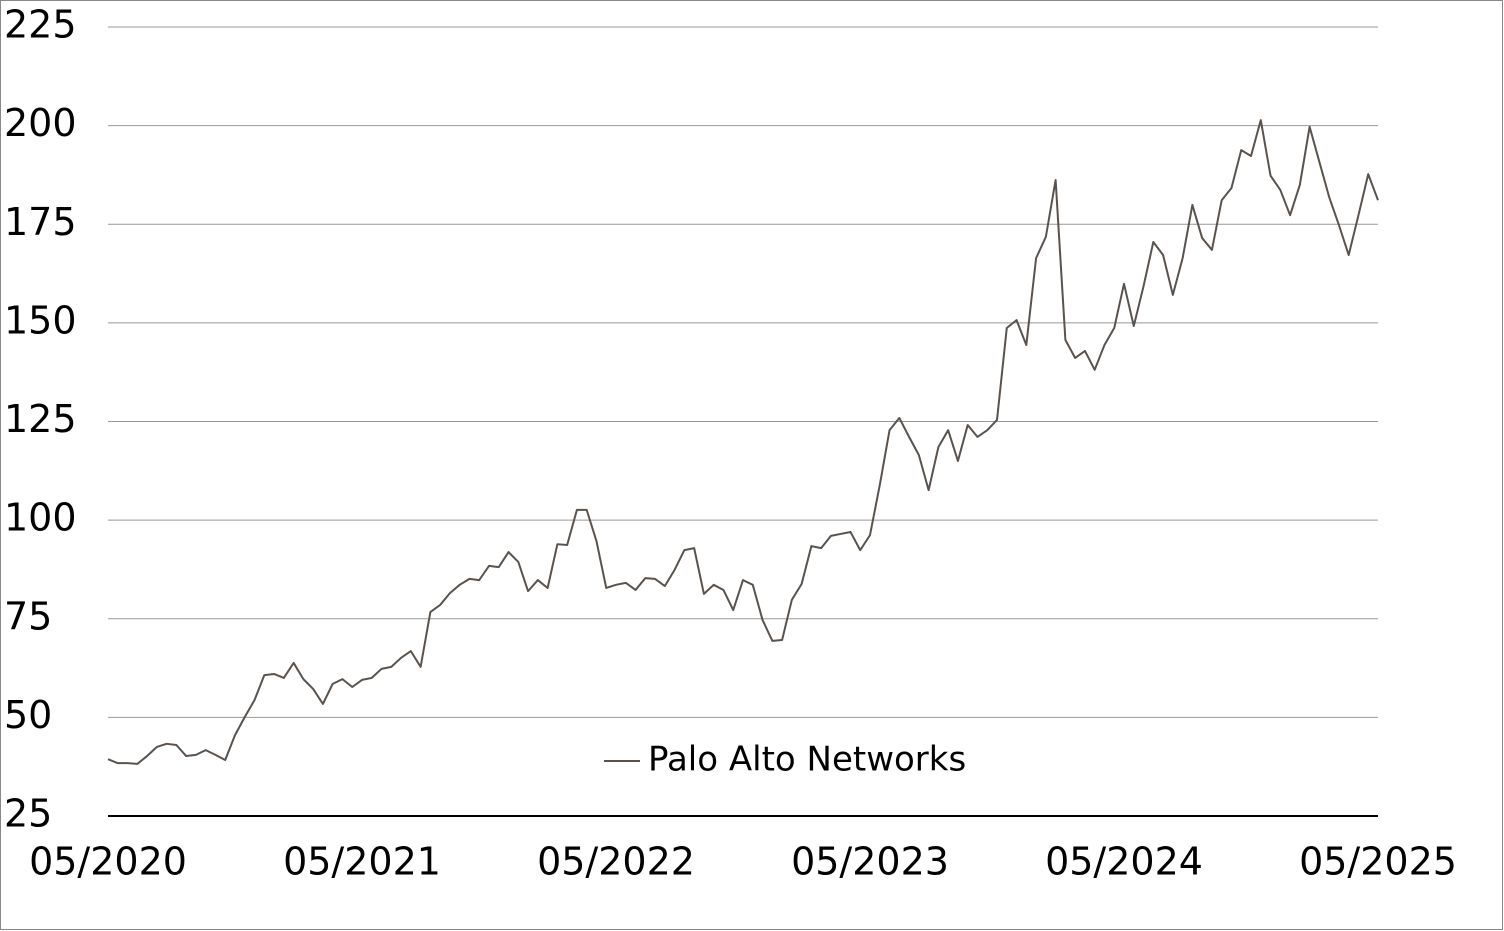  I want to click on y-tick-label: 150, so click(40, 320).